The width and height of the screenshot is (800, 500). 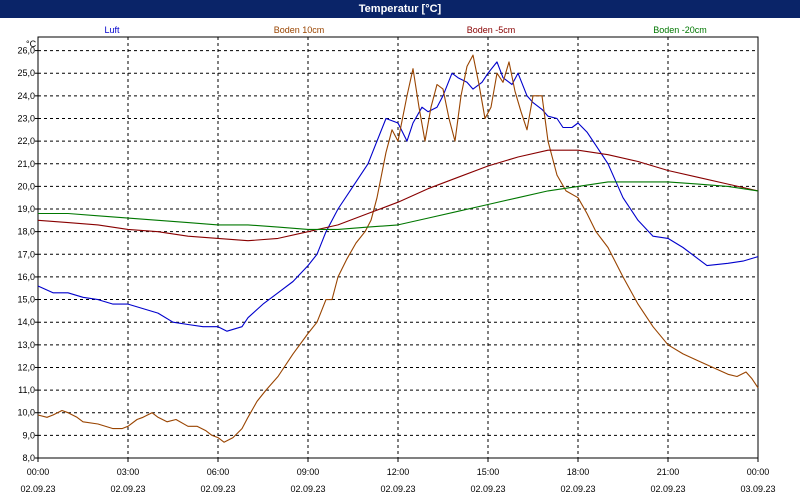 I want to click on y-tick-label: 25,0, so click(x=26, y=73).